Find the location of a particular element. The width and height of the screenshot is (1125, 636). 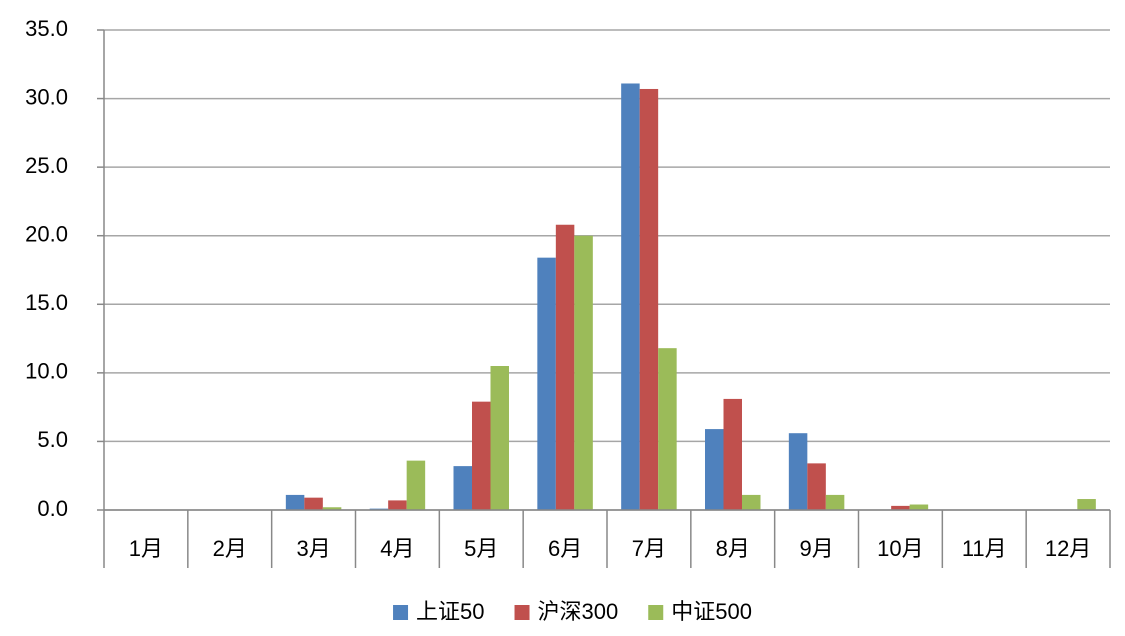

legend-label: 中证500 is located at coordinates (711, 611).